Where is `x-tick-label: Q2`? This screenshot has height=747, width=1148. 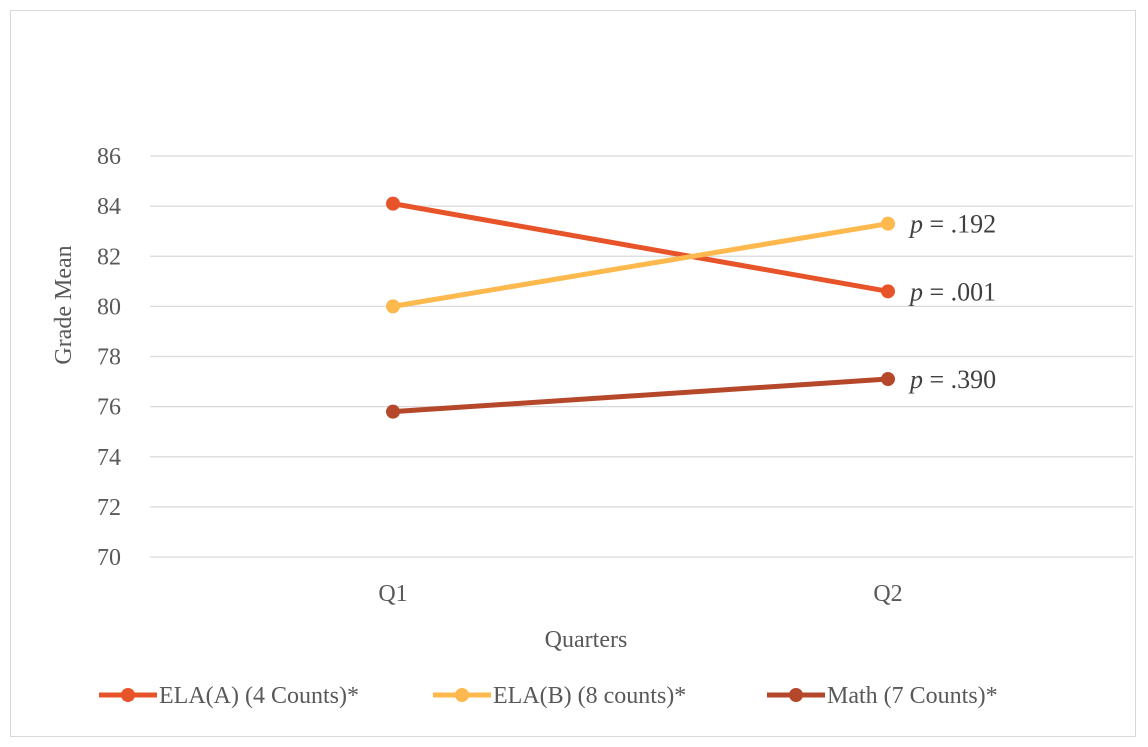
x-tick-label: Q2 is located at coordinates (887, 594).